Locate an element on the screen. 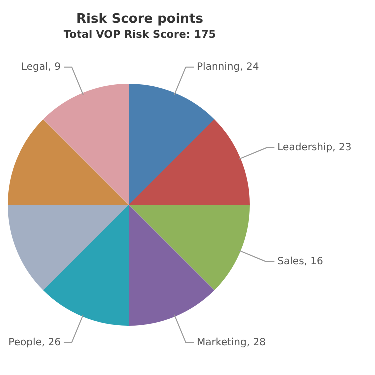 The height and width of the screenshot is (375, 375). chart-title: Risk Score points is located at coordinates (140, 19).